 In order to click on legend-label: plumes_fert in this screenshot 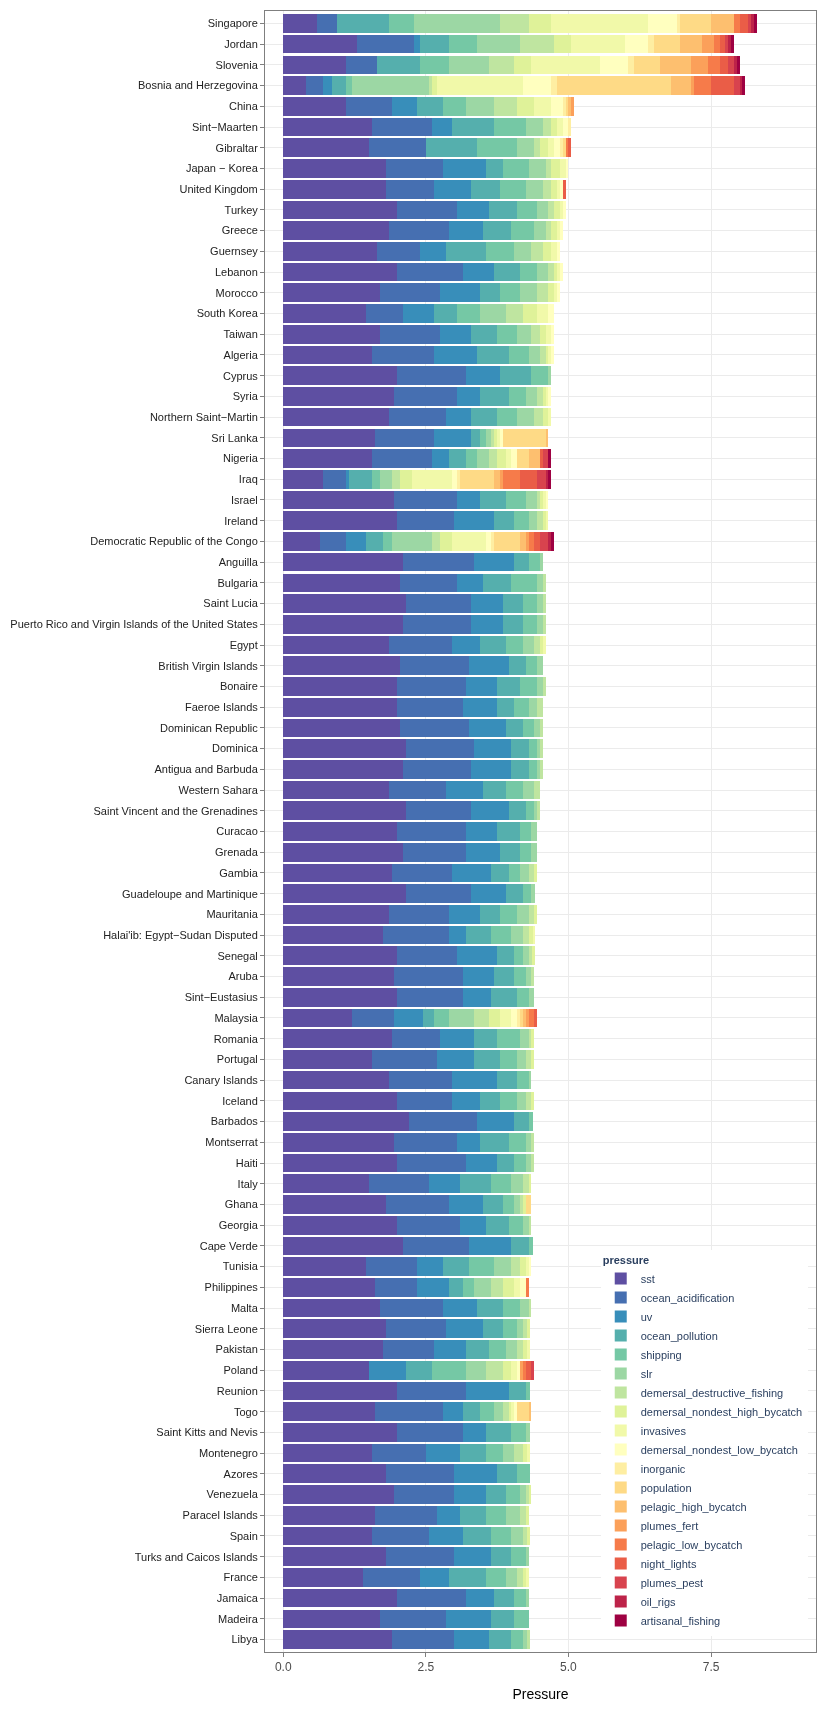, I will do `click(669, 1525)`.